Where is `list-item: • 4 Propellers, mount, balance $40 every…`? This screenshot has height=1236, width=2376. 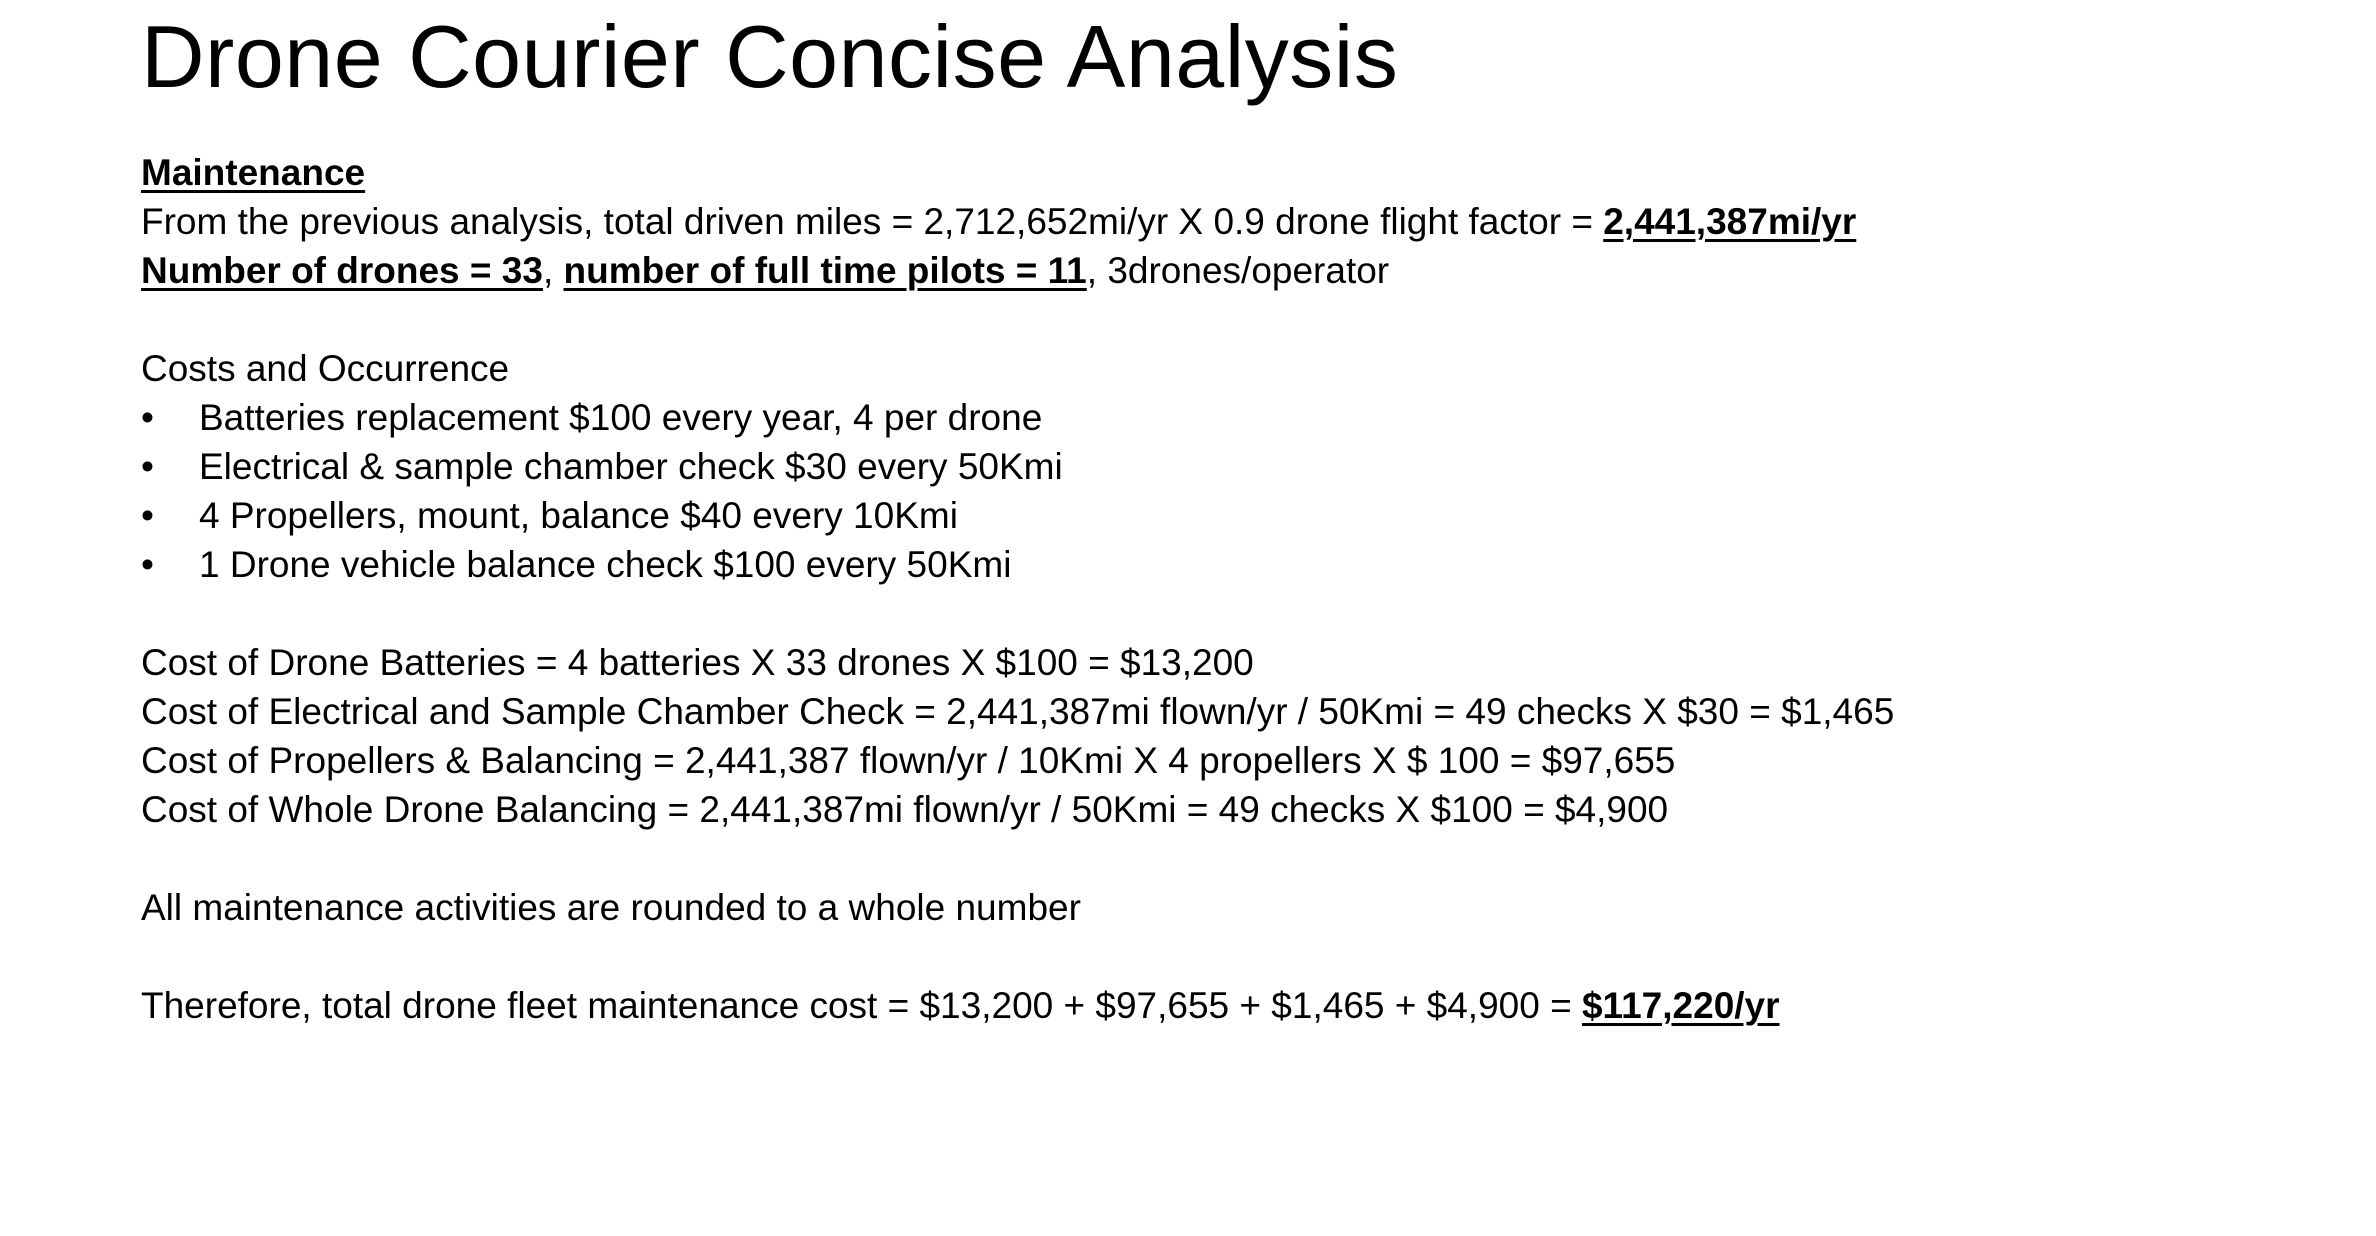
list-item: • 4 Propellers, mount, balance $40 every… is located at coordinates (1191, 515).